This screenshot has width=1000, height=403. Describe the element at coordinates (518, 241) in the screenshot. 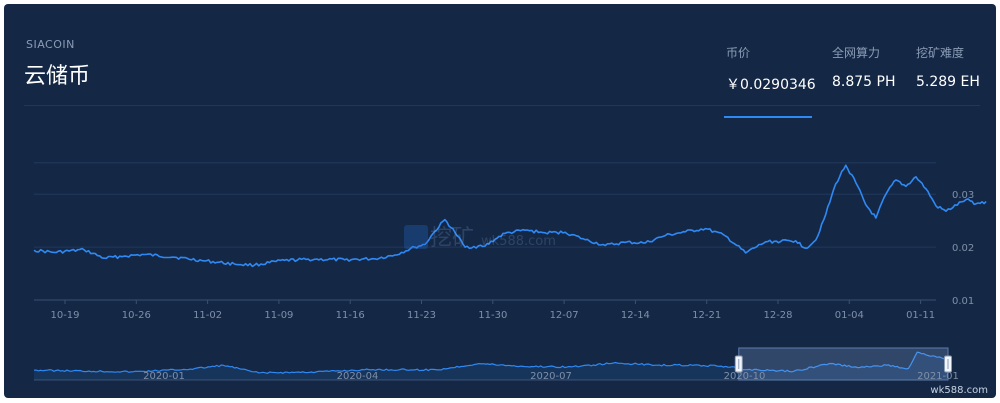

I see `watermark-site: wk588.com` at that location.